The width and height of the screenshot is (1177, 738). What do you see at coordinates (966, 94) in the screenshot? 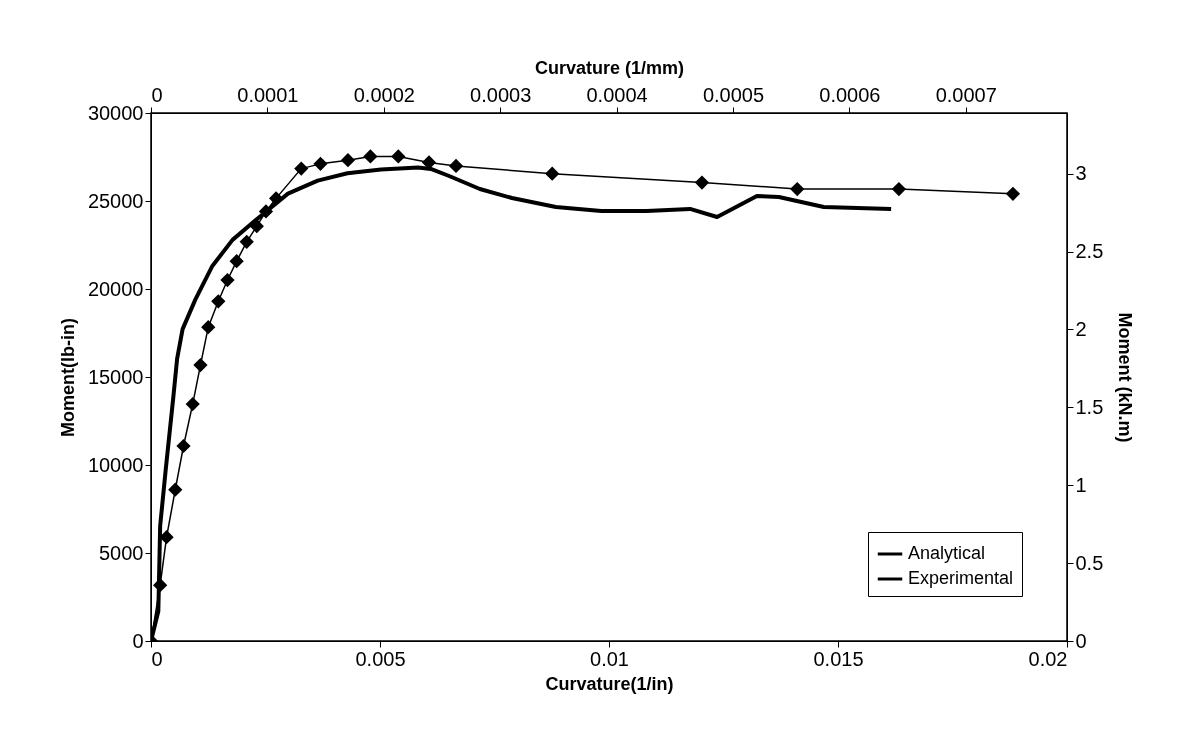
I see `x2-tick-label: 0.0007` at bounding box center [966, 94].